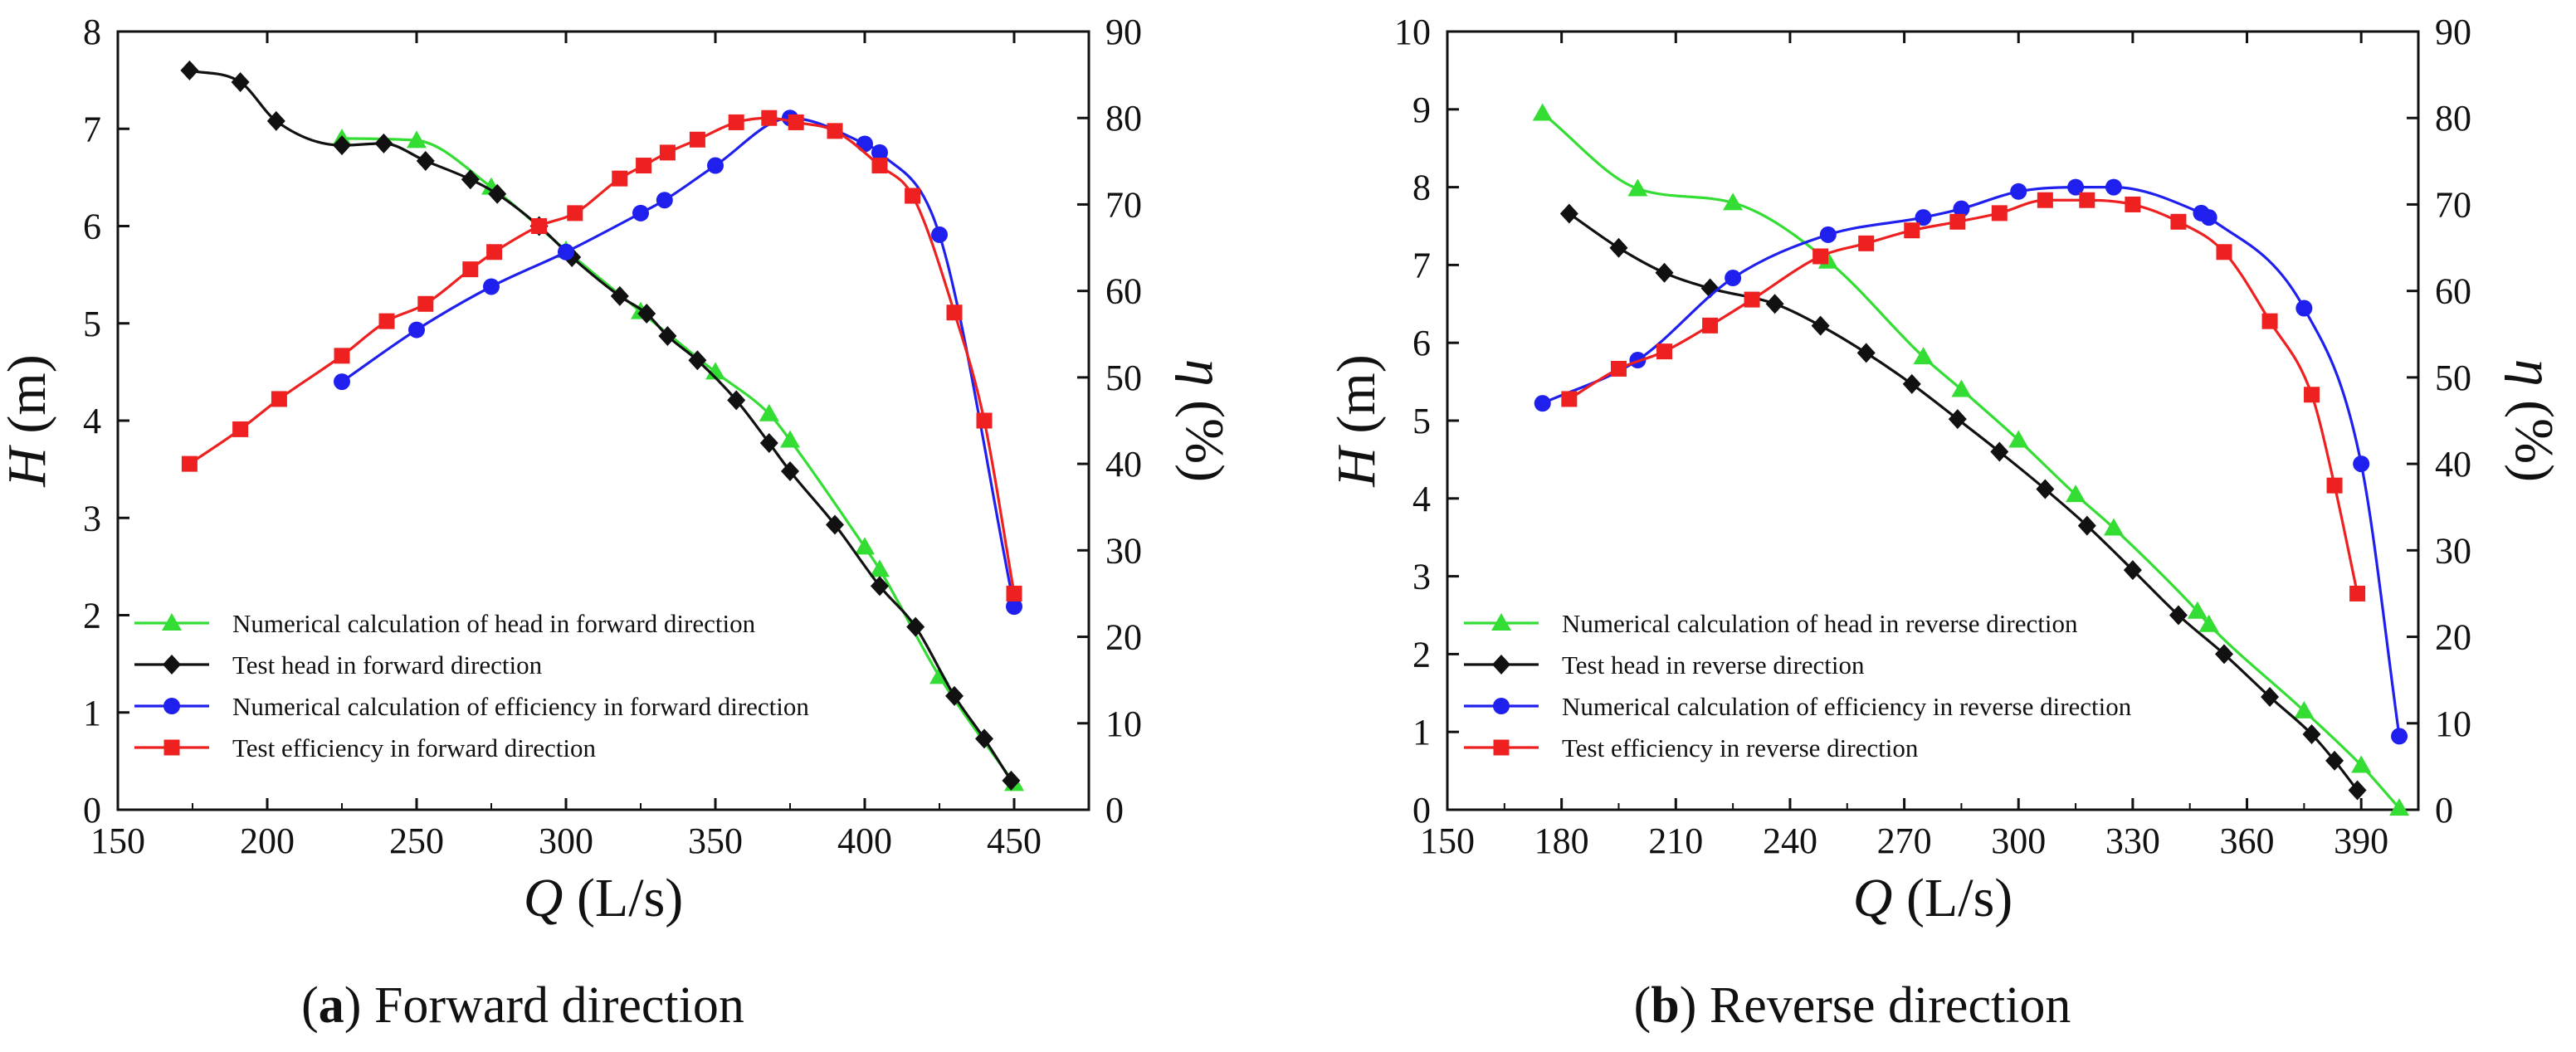 This screenshot has width=2576, height=1052. I want to click on x-tick-label: 350, so click(715, 841).